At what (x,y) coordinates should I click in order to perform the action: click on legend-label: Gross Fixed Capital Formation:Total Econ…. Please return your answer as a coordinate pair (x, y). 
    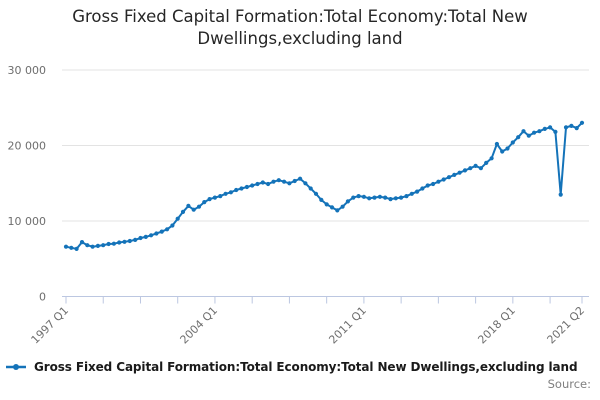
    Looking at the image, I should click on (306, 367).